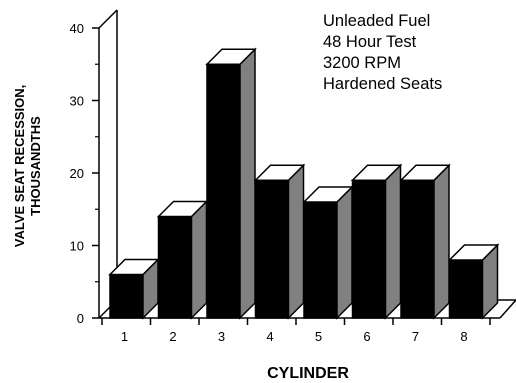 The height and width of the screenshot is (383, 516). Describe the element at coordinates (172, 336) in the screenshot. I see `x-tick-label: 2` at that location.